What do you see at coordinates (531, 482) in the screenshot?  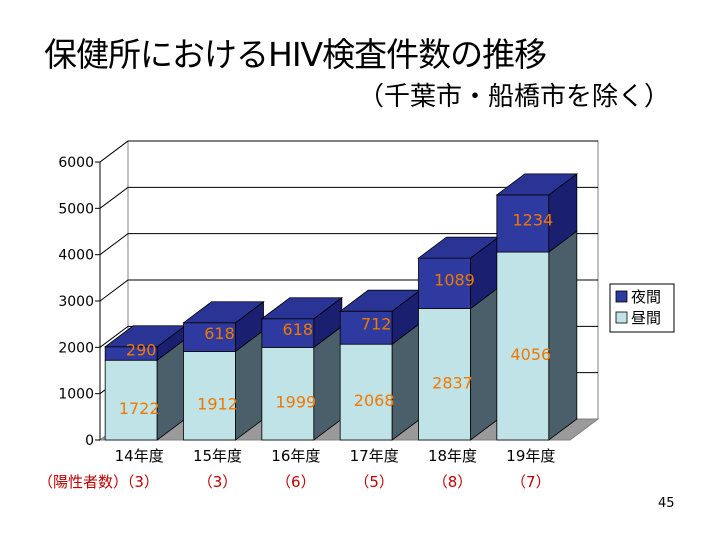 I see `positive-count-label: （7）` at bounding box center [531, 482].